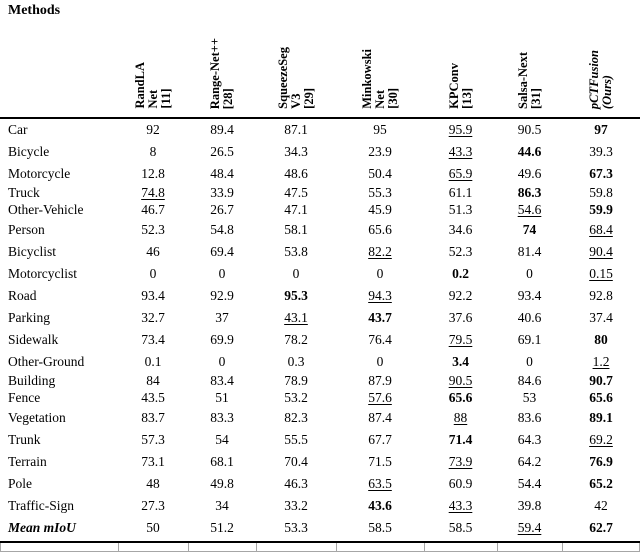  I want to click on row-label: Sidewalk, so click(33, 339).